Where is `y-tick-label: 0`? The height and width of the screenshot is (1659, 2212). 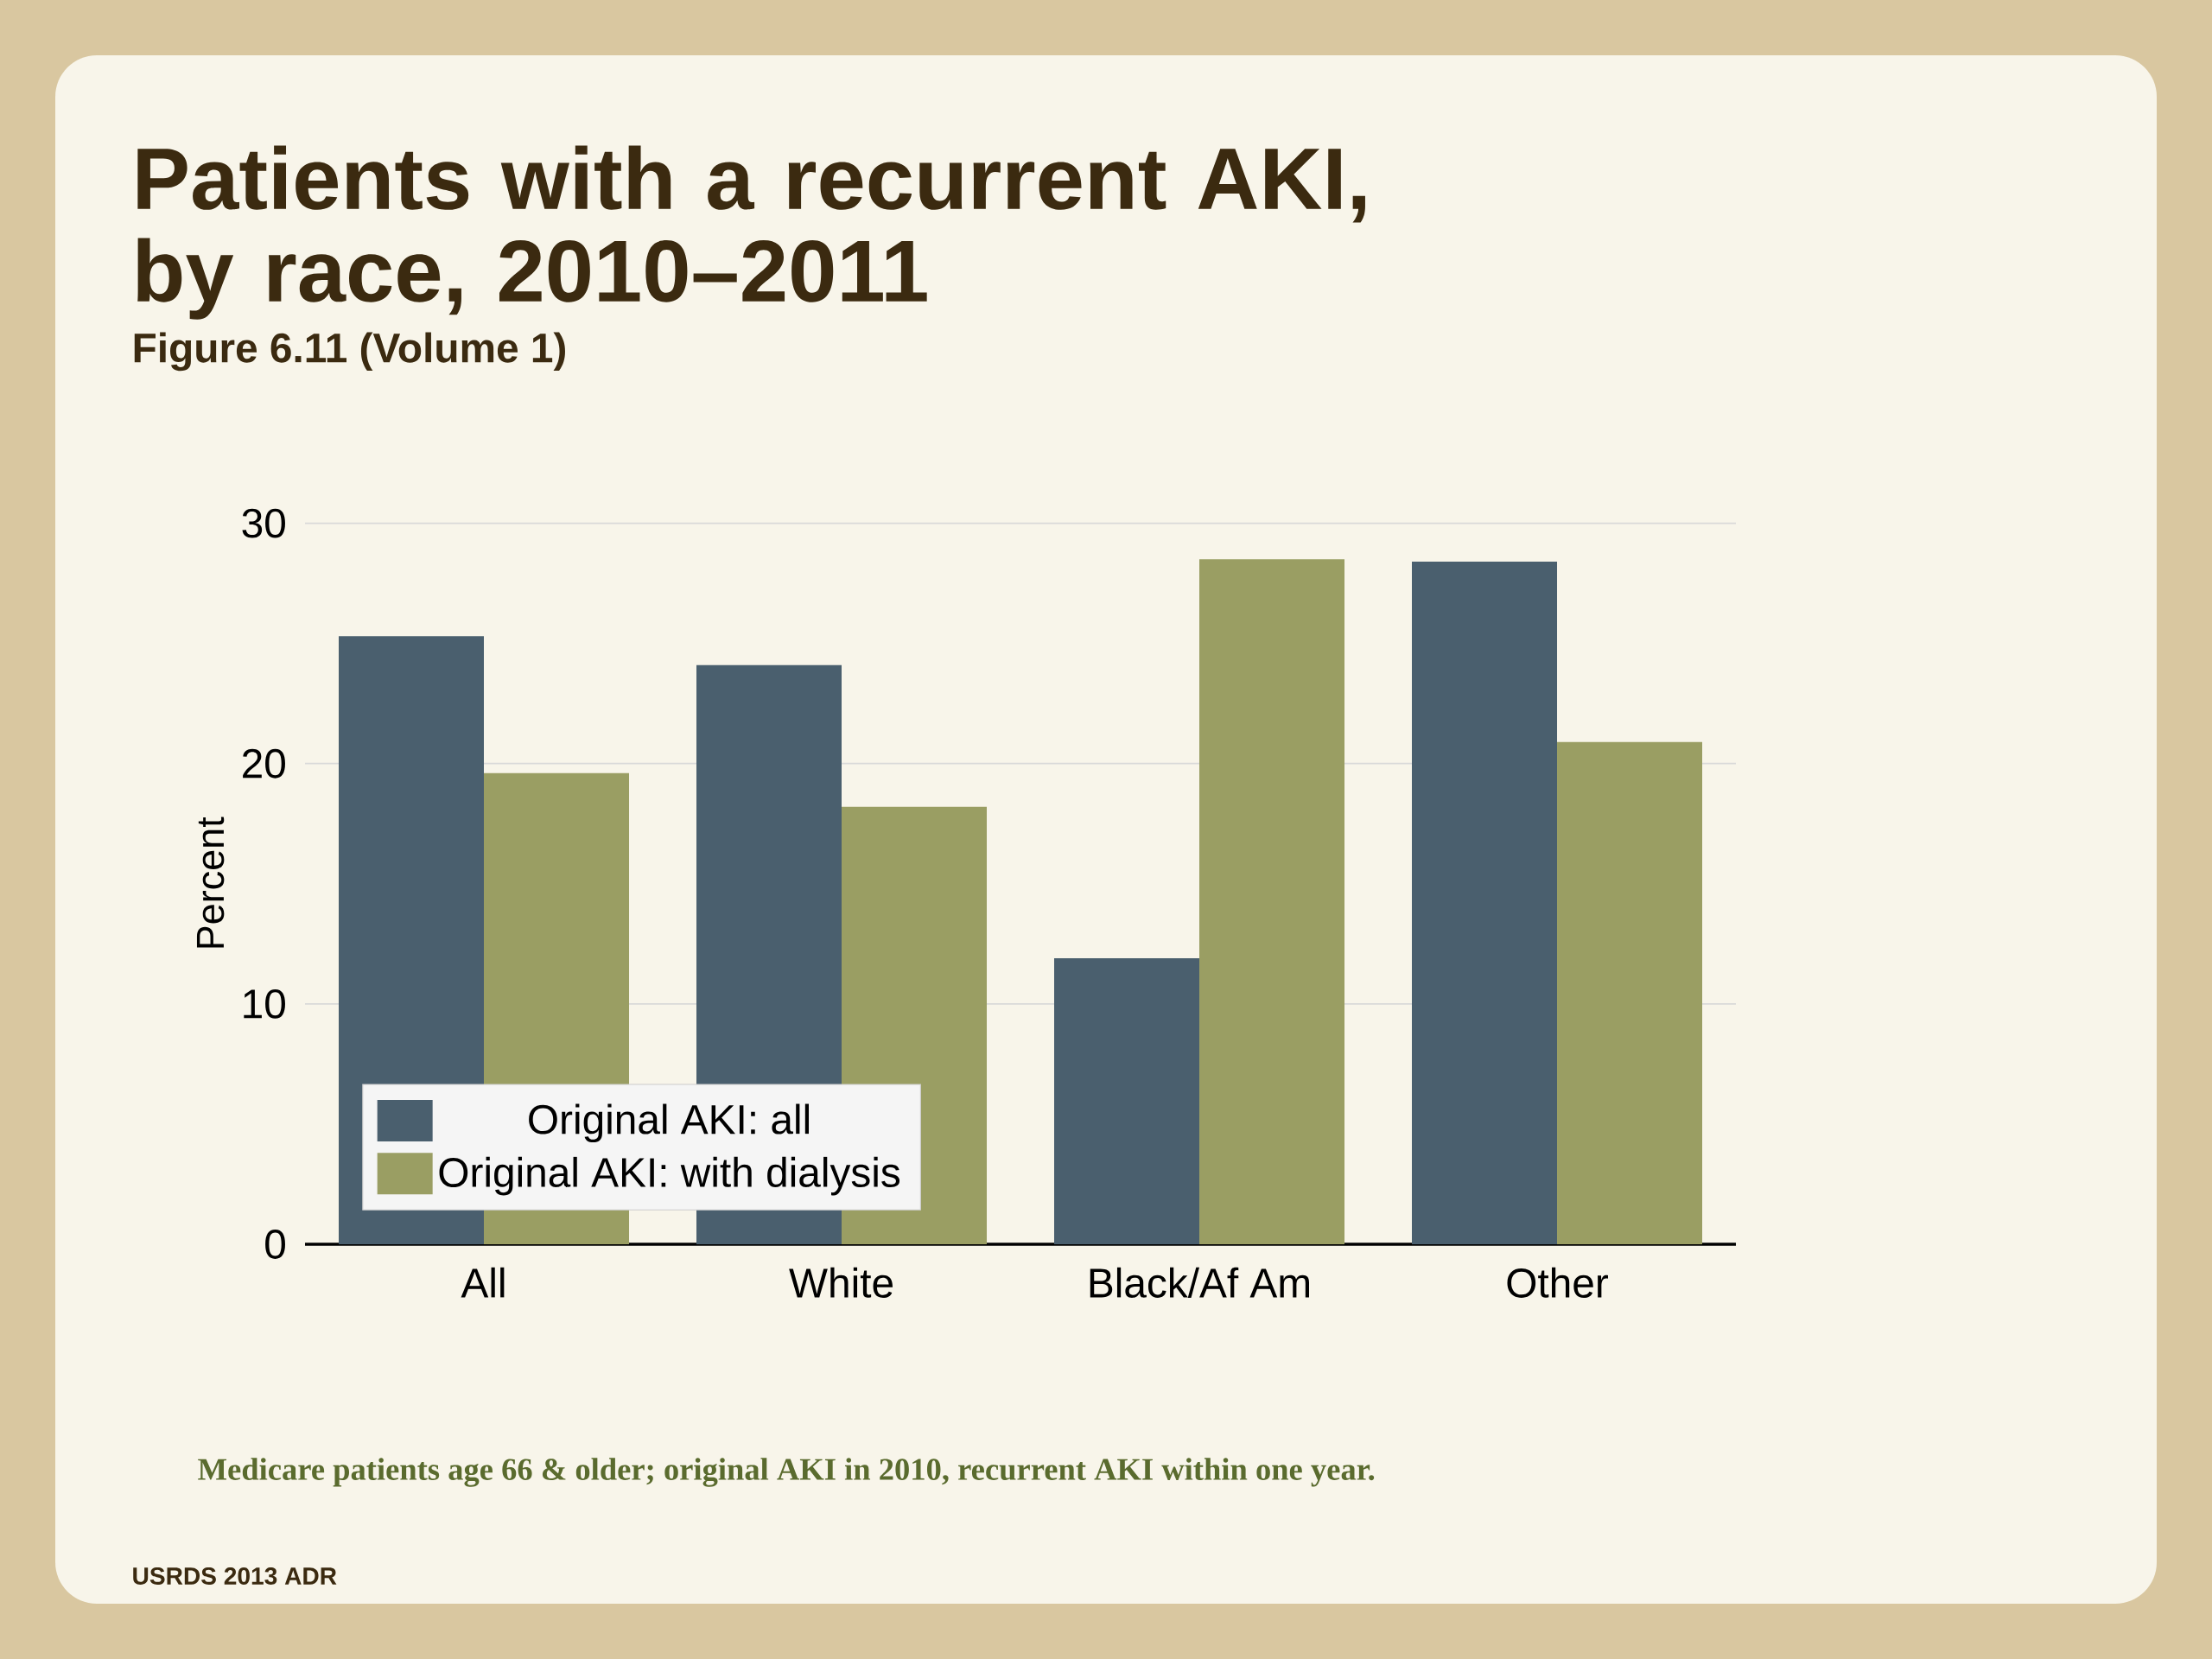
y-tick-label: 0 is located at coordinates (275, 1244).